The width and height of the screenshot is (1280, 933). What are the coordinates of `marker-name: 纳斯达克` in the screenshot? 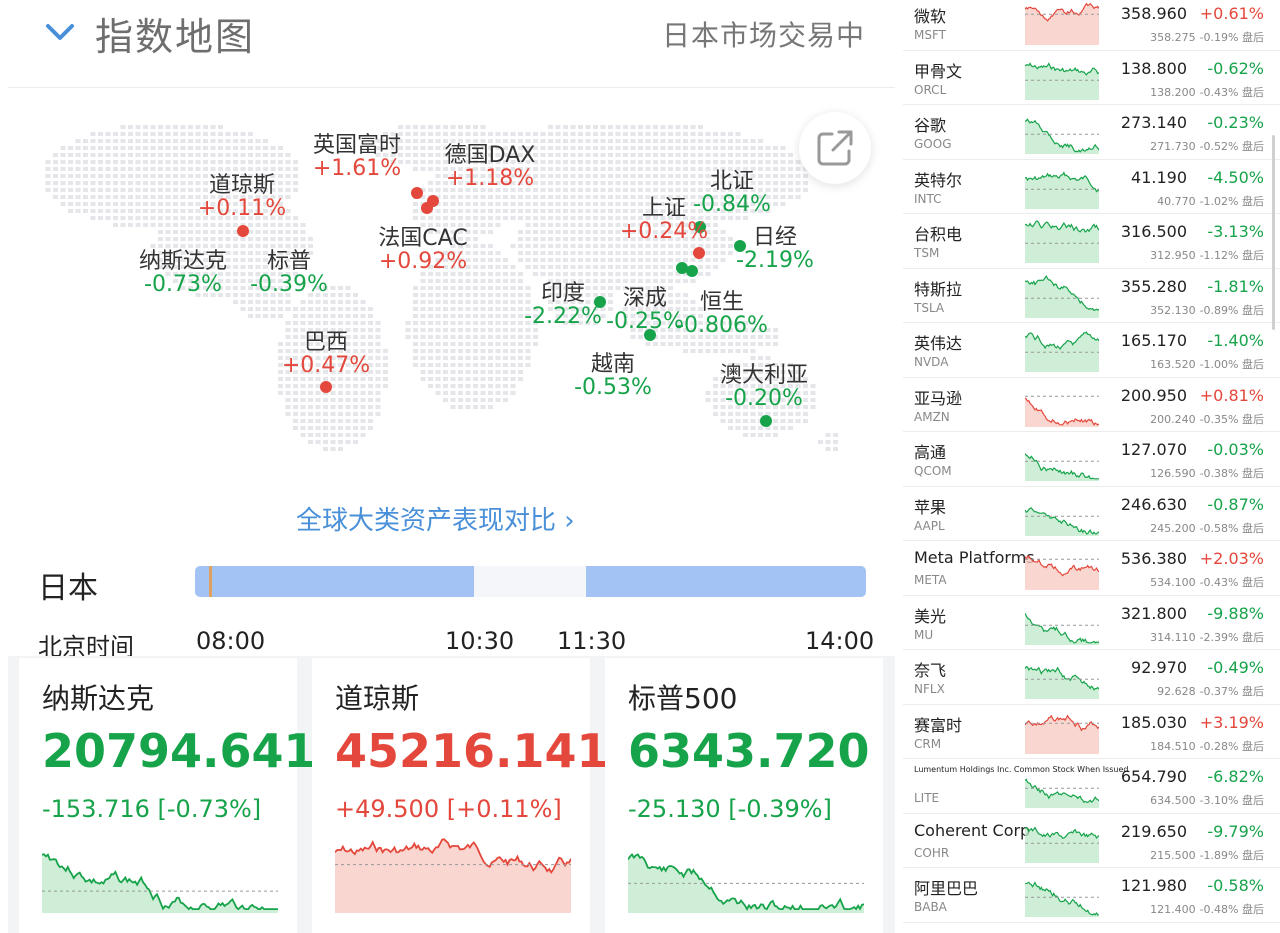 It's located at (183, 261).